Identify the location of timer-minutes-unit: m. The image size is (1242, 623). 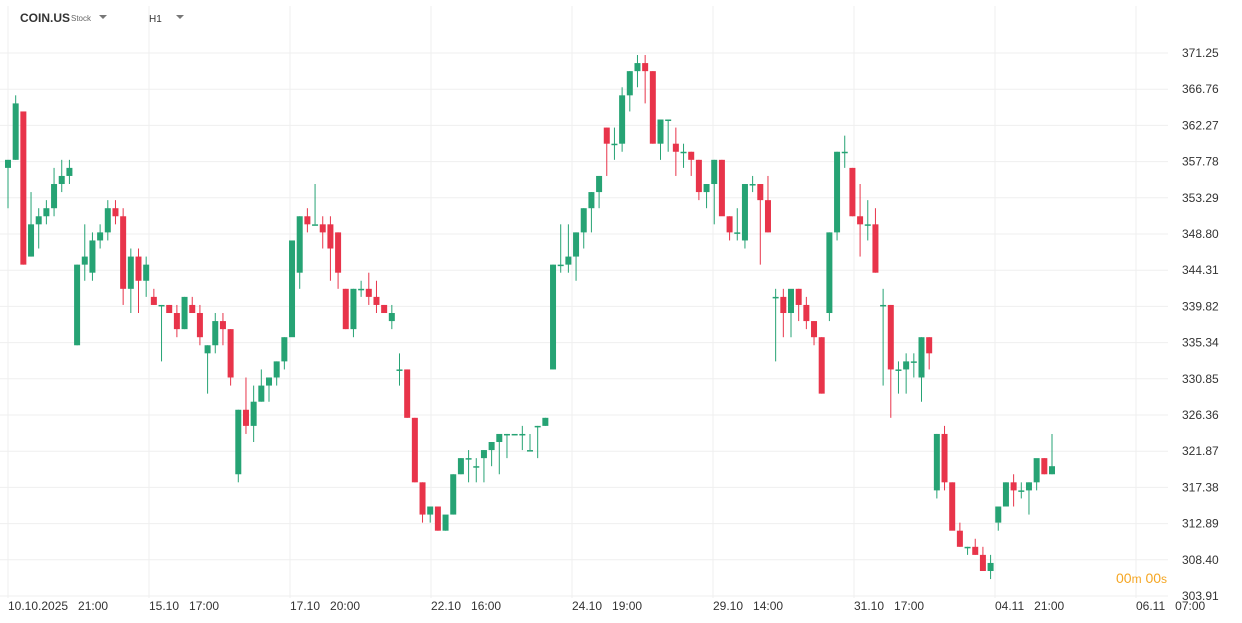
(1136, 579).